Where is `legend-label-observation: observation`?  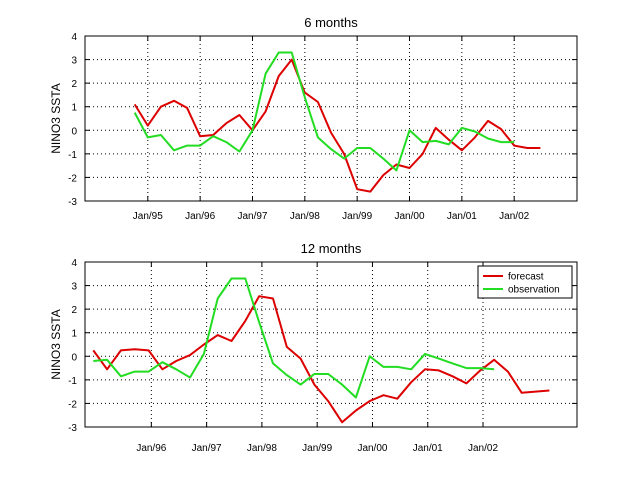
legend-label-observation: observation is located at coordinates (534, 290).